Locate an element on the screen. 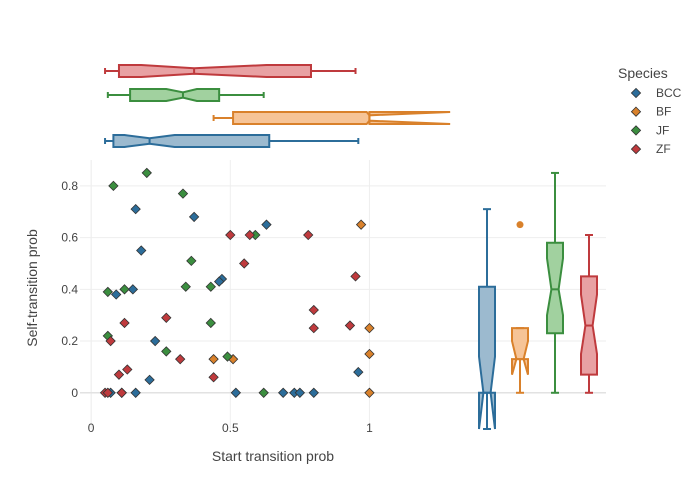 The image size is (700, 500). top-boxplot-bf is located at coordinates (331, 118).